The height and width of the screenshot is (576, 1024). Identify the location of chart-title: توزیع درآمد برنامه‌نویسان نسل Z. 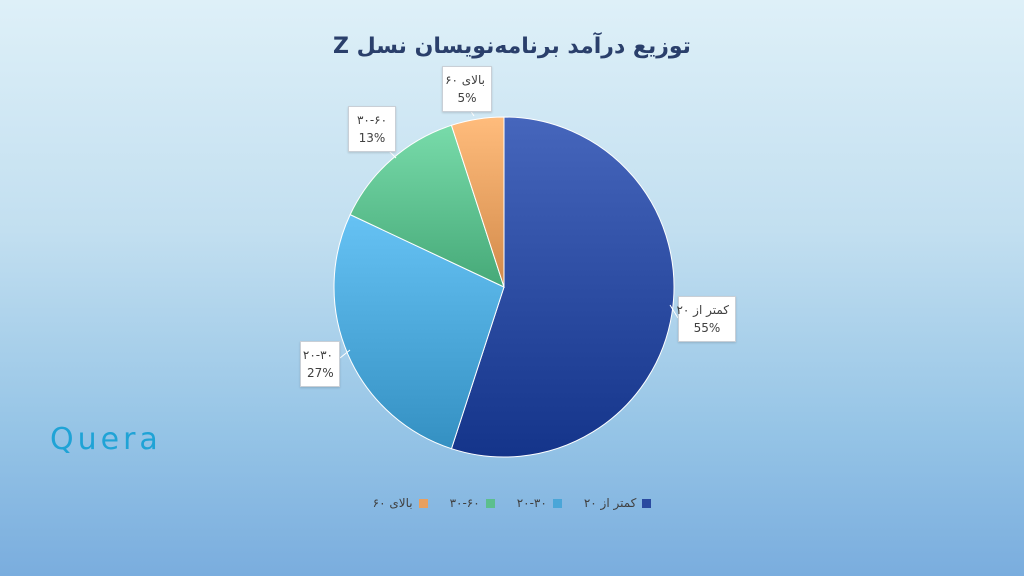
(512, 46).